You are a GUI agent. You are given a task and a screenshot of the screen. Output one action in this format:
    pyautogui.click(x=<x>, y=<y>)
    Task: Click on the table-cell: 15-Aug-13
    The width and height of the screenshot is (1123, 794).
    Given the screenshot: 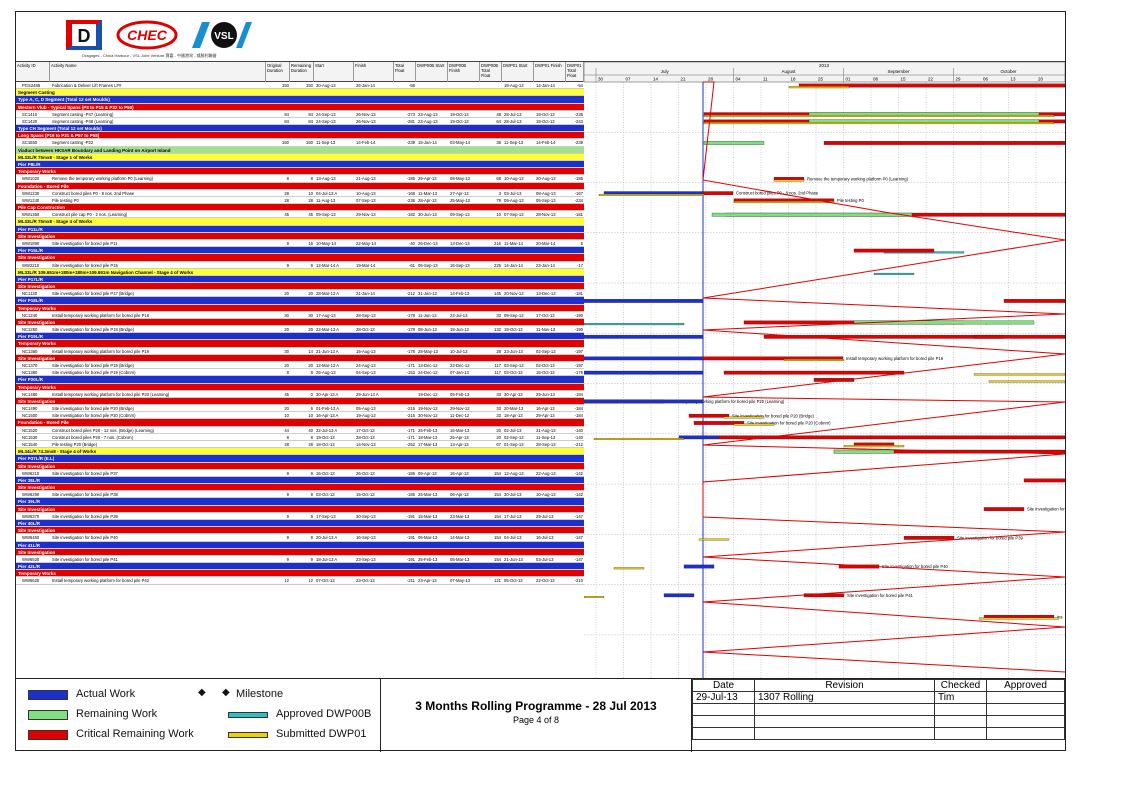 What is the action you would take?
    pyautogui.click(x=366, y=351)
    